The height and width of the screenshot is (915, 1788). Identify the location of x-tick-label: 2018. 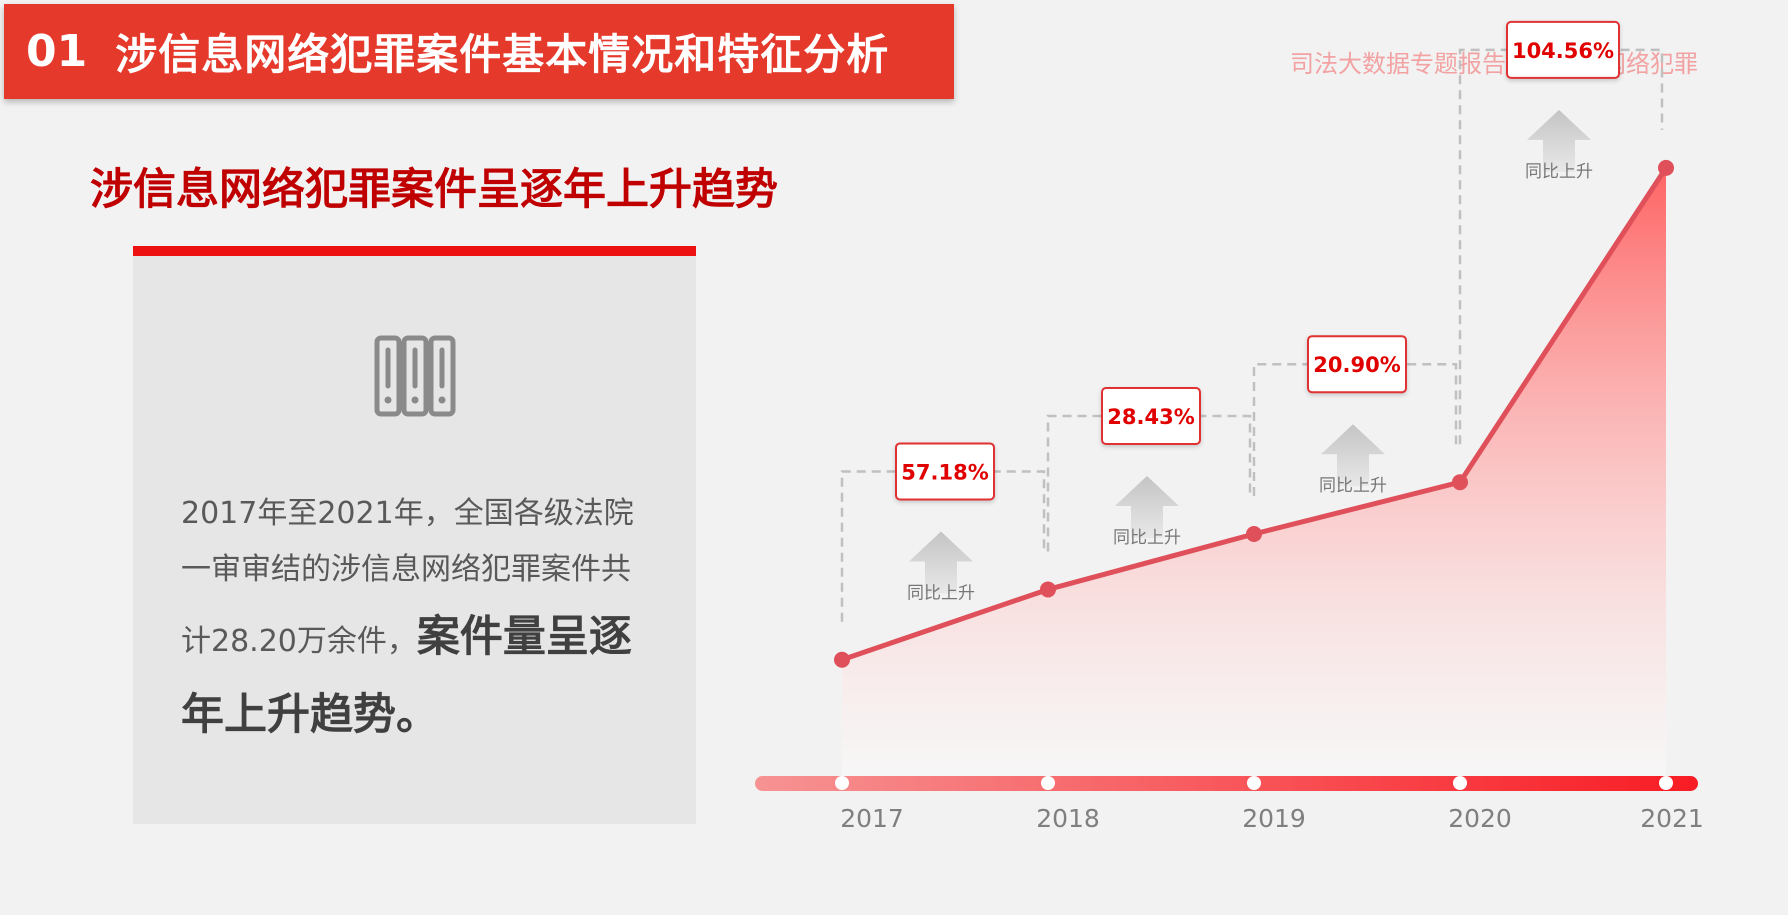
(1068, 818).